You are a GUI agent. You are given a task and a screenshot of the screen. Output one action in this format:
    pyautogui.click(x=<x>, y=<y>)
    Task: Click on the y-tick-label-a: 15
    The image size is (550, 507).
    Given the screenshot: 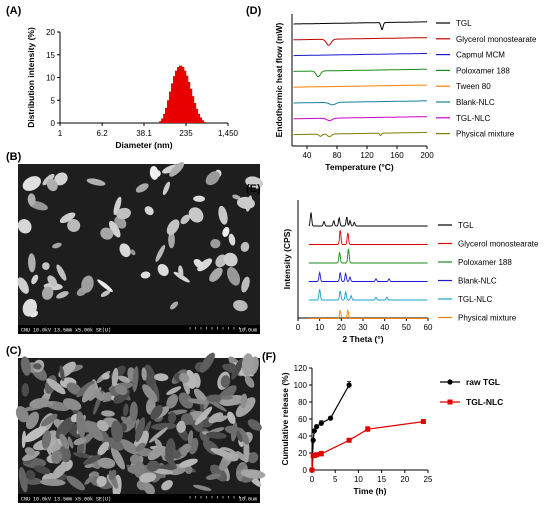 What is the action you would take?
    pyautogui.click(x=50, y=55)
    